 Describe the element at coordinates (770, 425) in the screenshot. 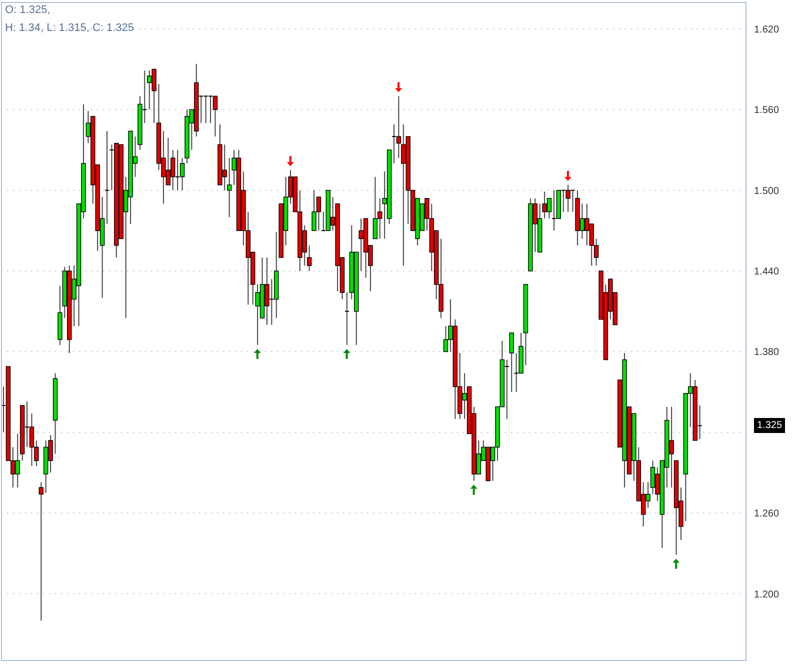

I see `text: 1.325` at that location.